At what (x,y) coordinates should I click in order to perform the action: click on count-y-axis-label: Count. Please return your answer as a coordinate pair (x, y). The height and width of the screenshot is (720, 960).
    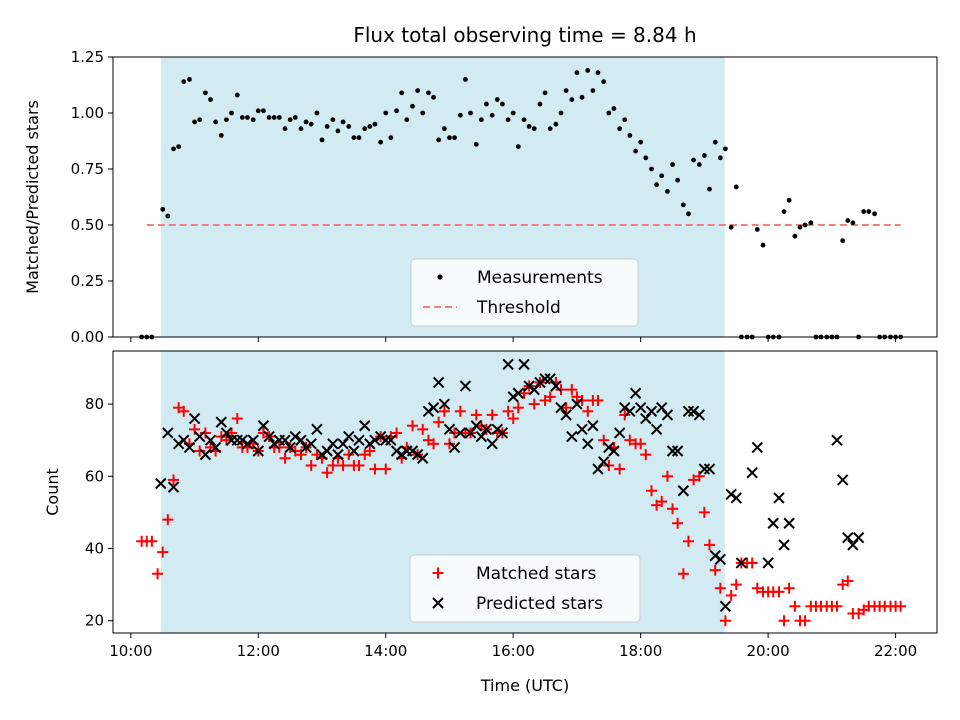
    Looking at the image, I should click on (52, 492).